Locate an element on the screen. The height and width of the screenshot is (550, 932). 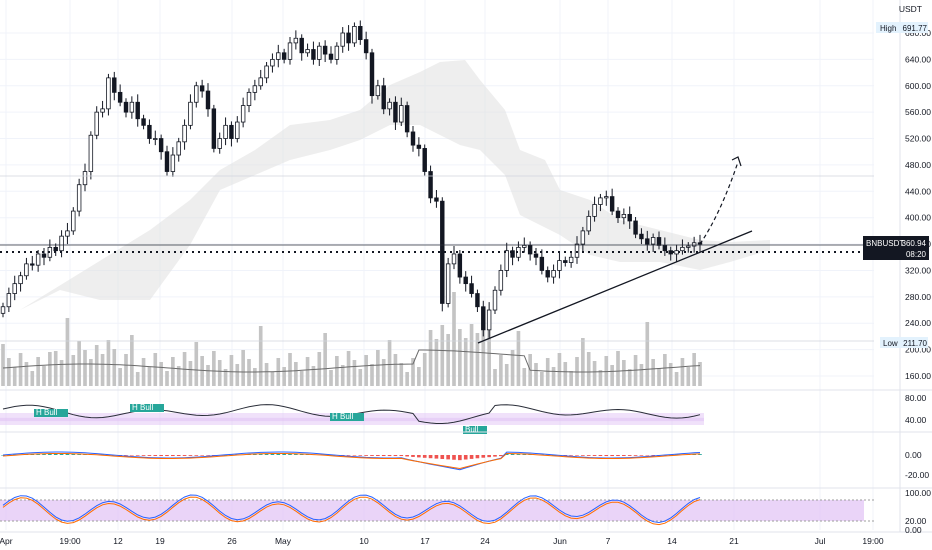
ascending-trendline is located at coordinates (615, 287).